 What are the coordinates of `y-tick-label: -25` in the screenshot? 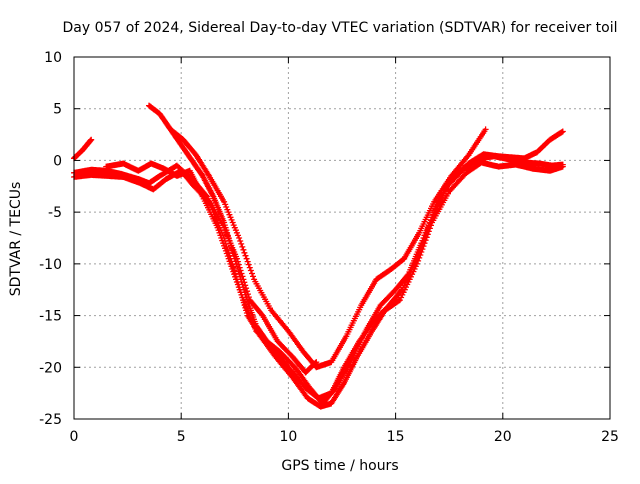 It's located at (50, 420).